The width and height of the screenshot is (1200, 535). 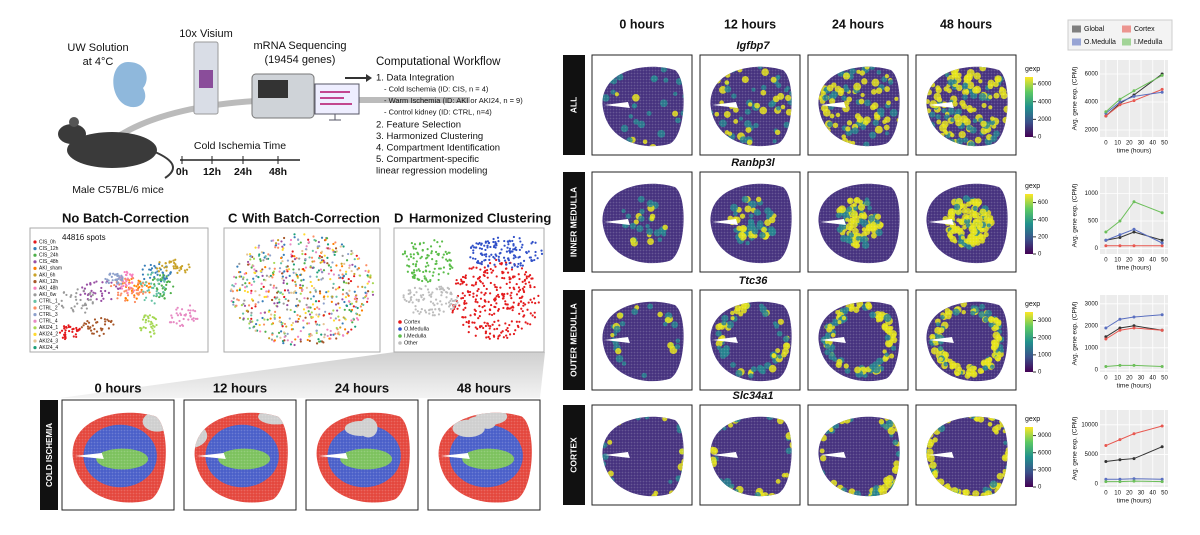 I want to click on x-tick-label: 20, so click(x=1129, y=261).